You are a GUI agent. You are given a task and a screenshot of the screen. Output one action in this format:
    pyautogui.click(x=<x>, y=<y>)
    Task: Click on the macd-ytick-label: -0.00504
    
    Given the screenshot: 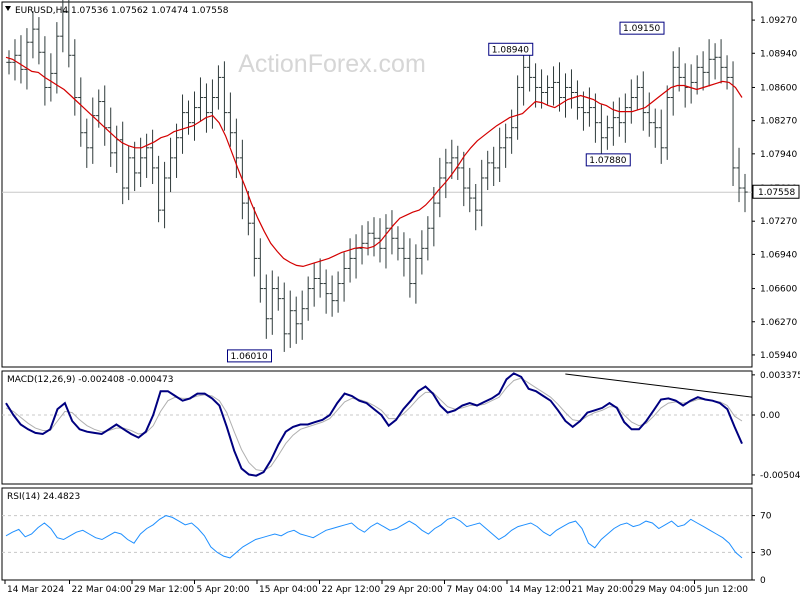 What is the action you would take?
    pyautogui.click(x=780, y=476)
    